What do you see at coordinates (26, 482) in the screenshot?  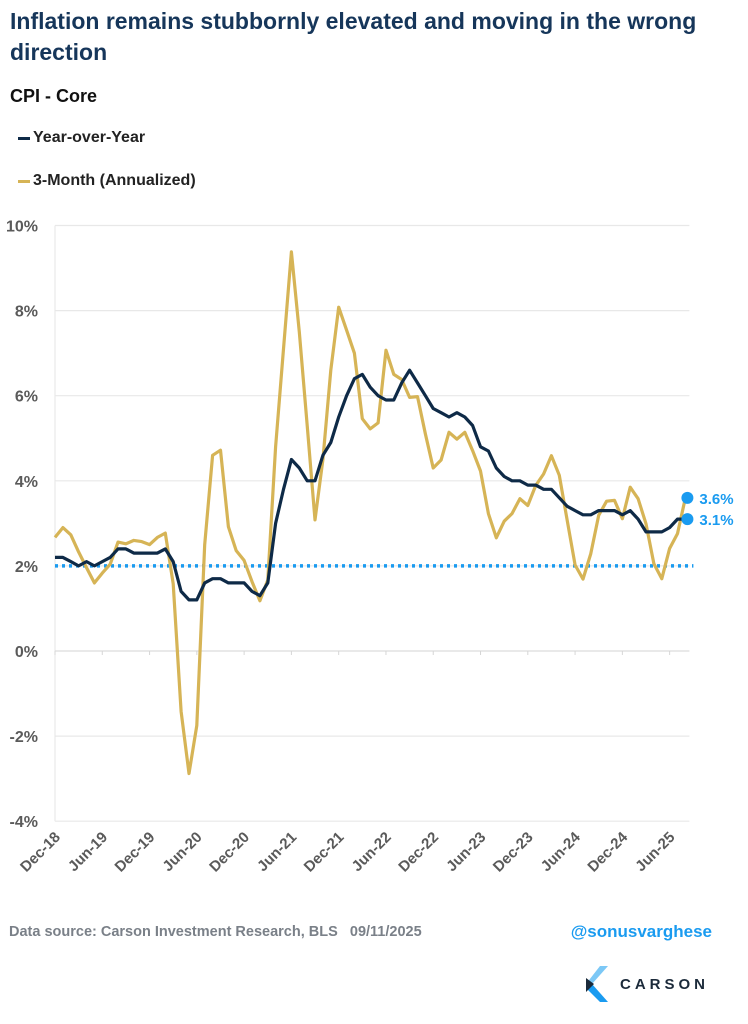 I see `y-tick-label: 4%` at bounding box center [26, 482].